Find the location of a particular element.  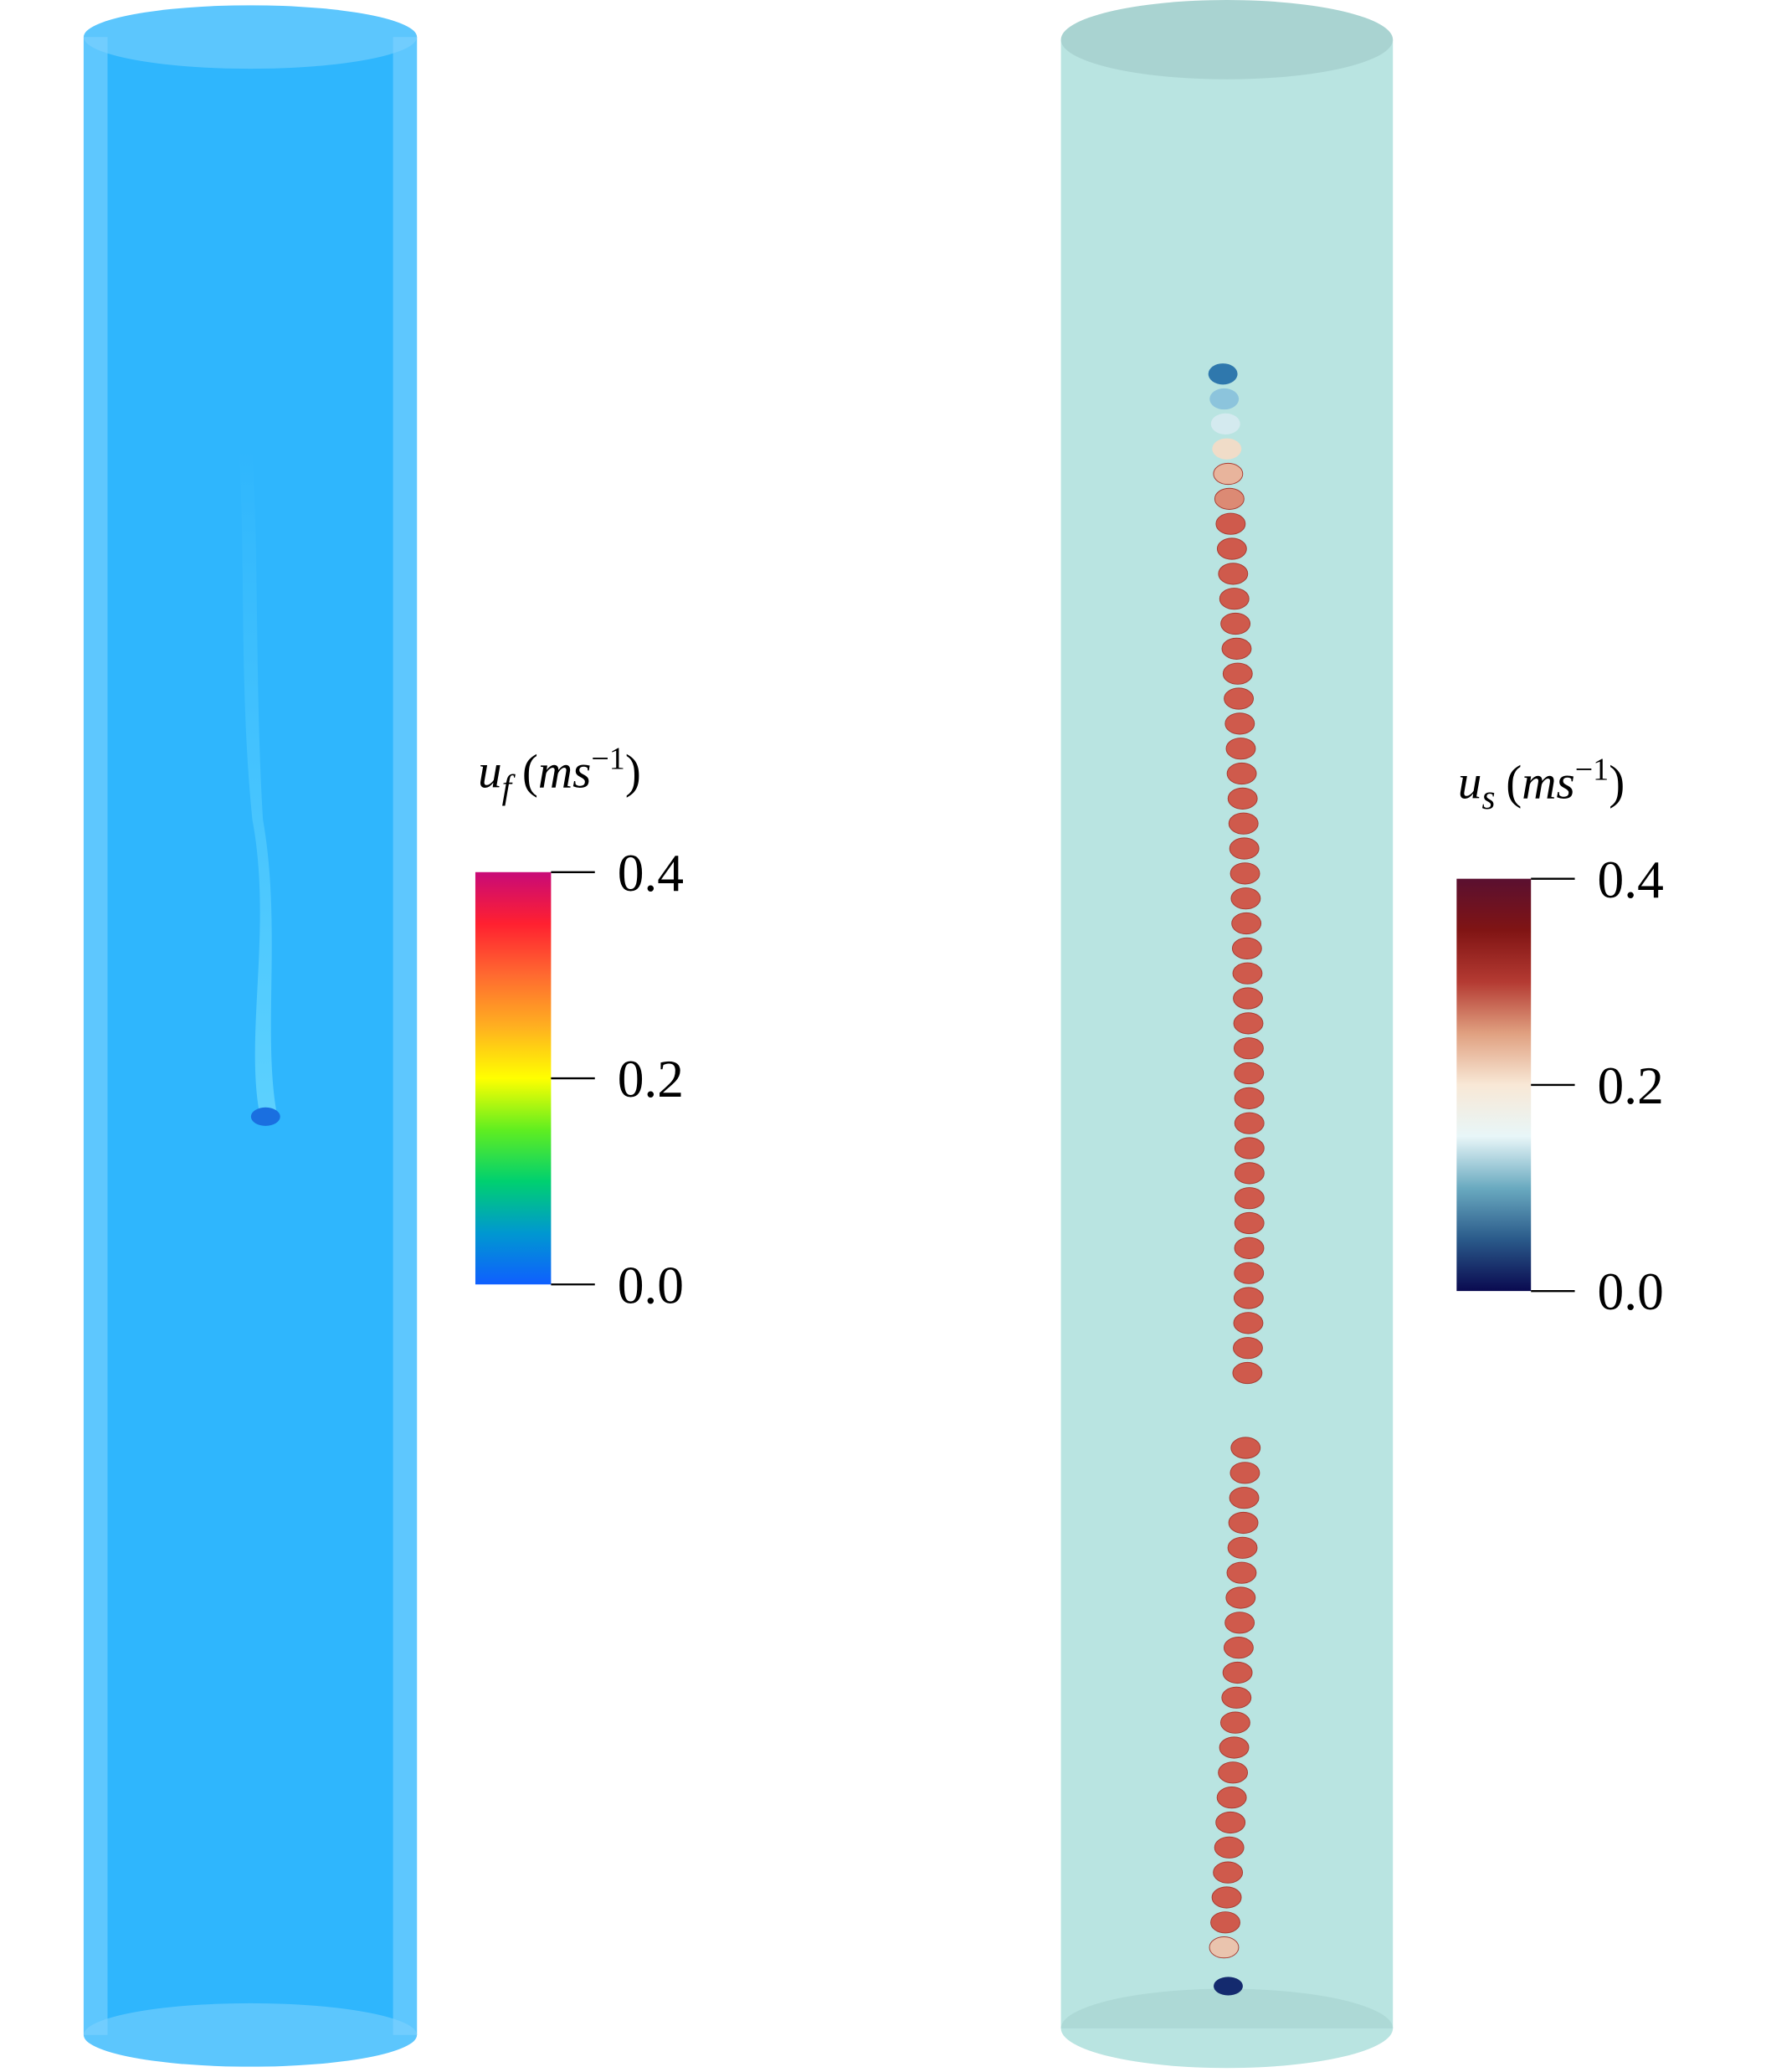

colorbar-title: uf (ms−1) is located at coordinates (559, 774).